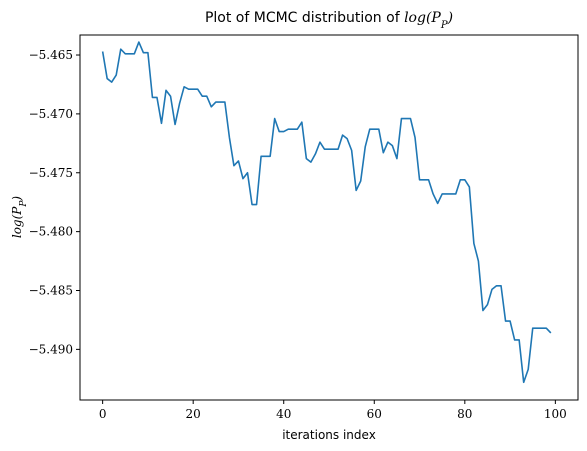  Describe the element at coordinates (374, 414) in the screenshot. I see `x-tick-label: 60` at that location.